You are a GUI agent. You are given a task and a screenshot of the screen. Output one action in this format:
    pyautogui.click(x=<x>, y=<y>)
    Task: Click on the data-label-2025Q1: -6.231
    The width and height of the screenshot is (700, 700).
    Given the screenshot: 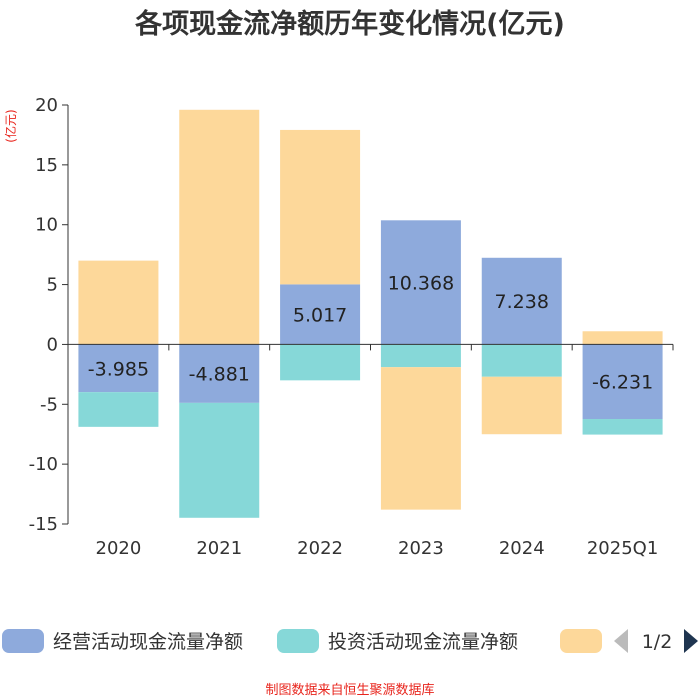 What is the action you would take?
    pyautogui.click(x=622, y=383)
    